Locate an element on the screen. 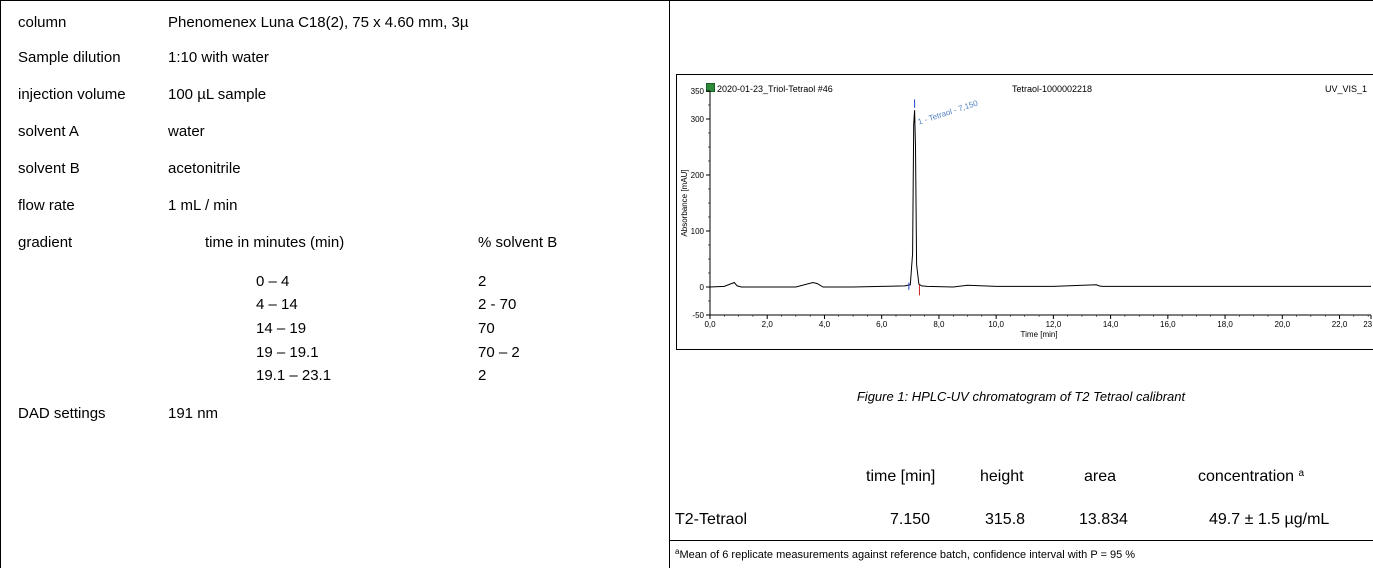 The image size is (1373, 568). param-value: 191 nm is located at coordinates (193, 413).